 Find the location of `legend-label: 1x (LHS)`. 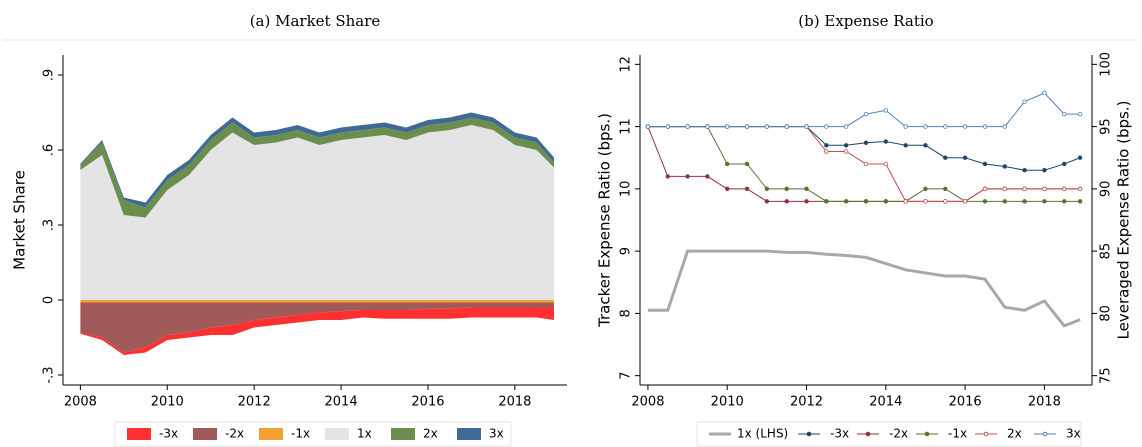

legend-label: 1x (LHS) is located at coordinates (762, 434).